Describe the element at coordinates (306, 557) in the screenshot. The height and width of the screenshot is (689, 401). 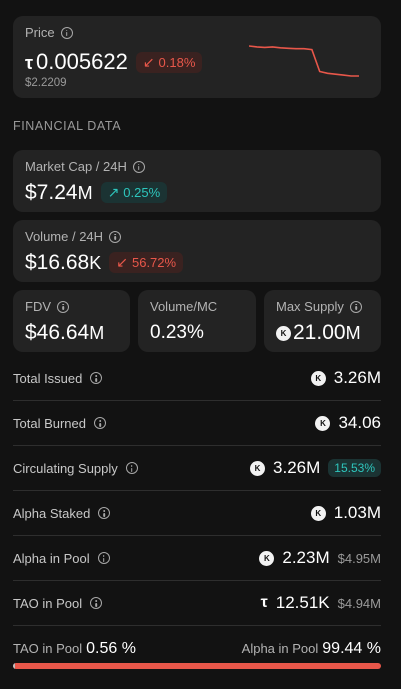
I see `row-value: 2.23M` at that location.